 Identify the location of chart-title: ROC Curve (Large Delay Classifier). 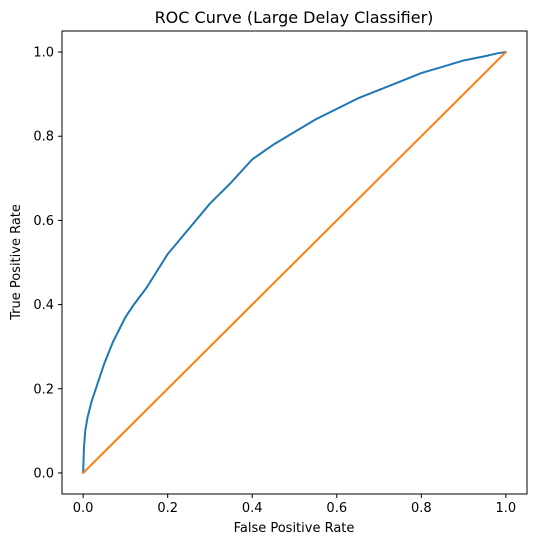
(294, 17).